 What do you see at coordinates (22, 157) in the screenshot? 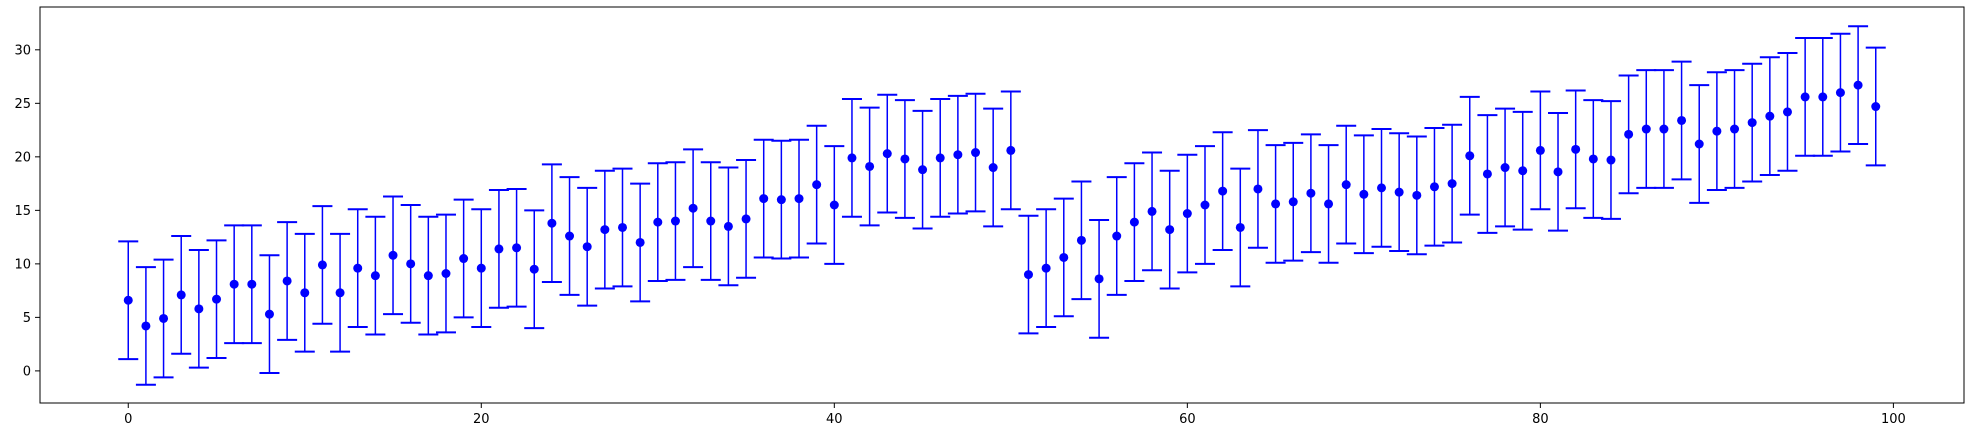
I see `y-tick-label: 20` at bounding box center [22, 157].